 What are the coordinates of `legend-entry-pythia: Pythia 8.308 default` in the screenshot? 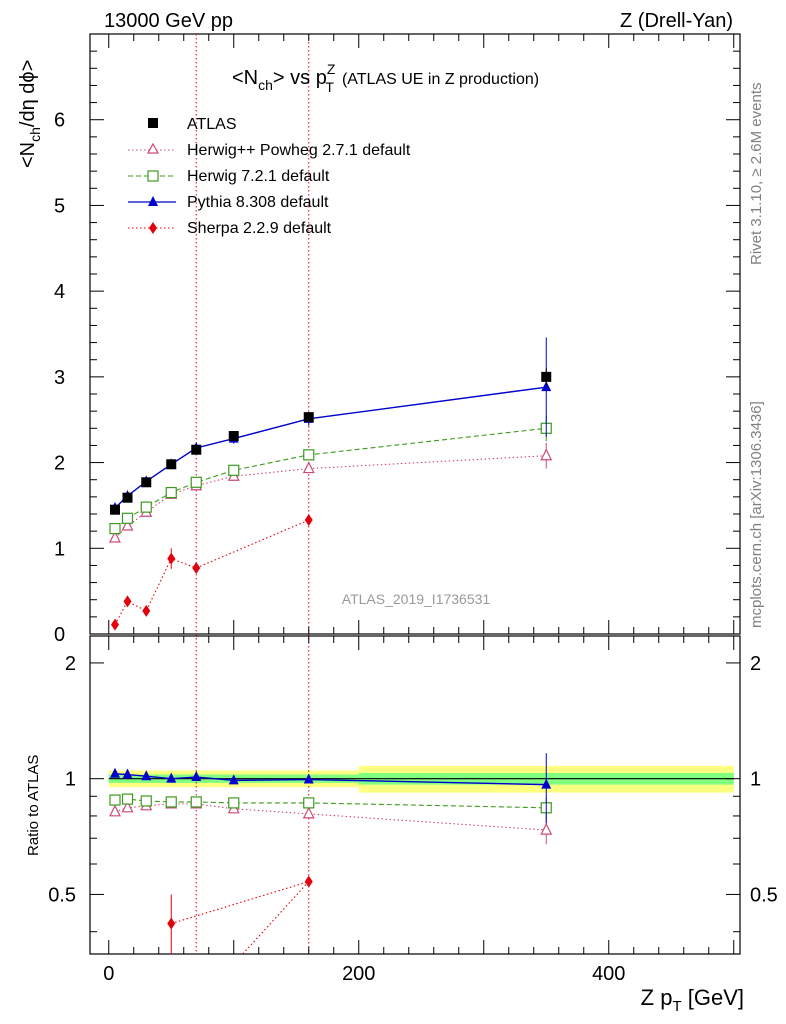 It's located at (228, 202).